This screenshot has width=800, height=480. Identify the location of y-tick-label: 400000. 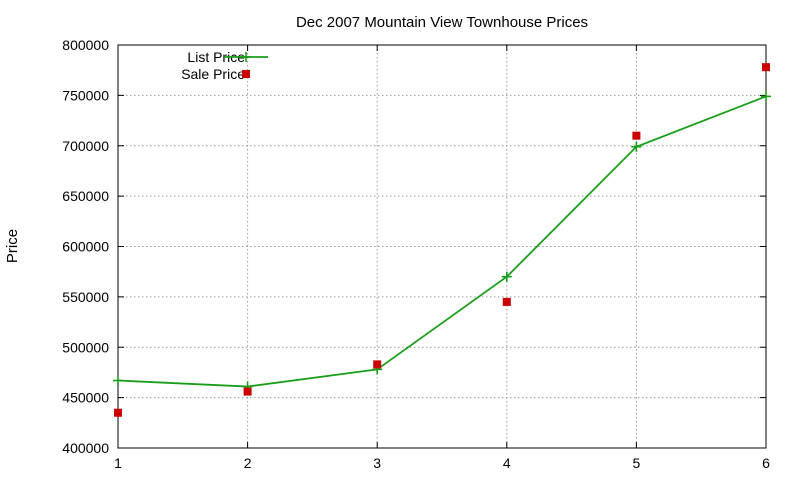
(85, 448).